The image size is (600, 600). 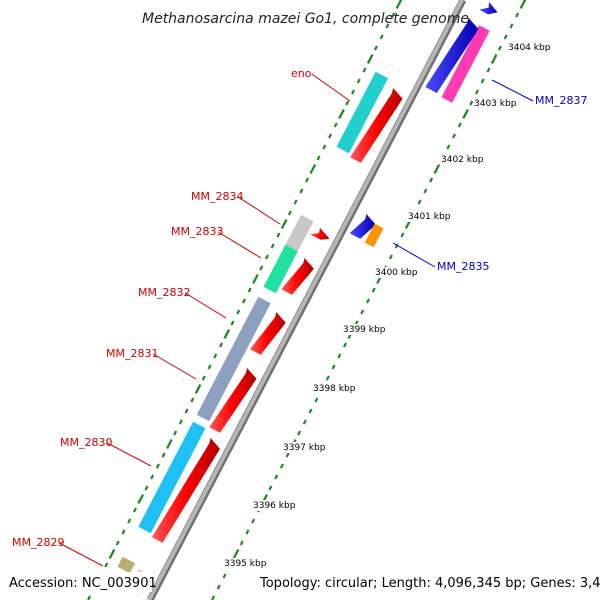 What do you see at coordinates (197, 231) in the screenshot?
I see `gene-label-mm_2833: MM_2833` at bounding box center [197, 231].